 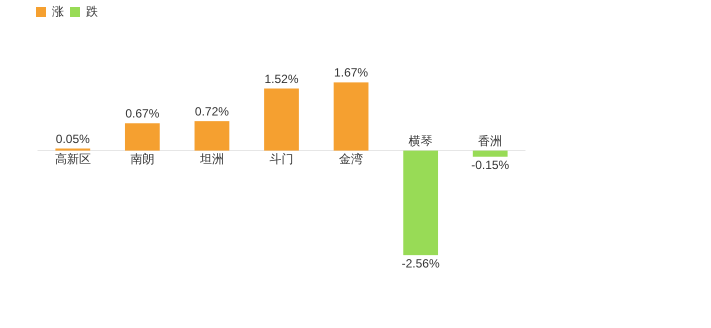 I want to click on data-label: 0.72%, so click(x=212, y=111).